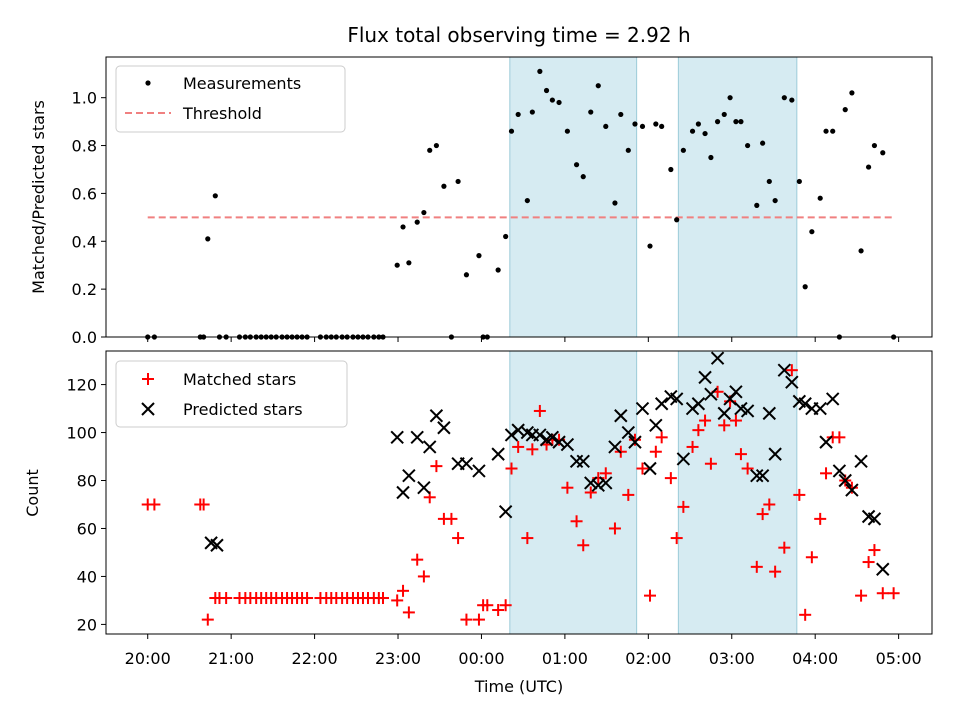 The height and width of the screenshot is (720, 960). What do you see at coordinates (523, 339) in the screenshot?
I see `top-x-ticks` at bounding box center [523, 339].